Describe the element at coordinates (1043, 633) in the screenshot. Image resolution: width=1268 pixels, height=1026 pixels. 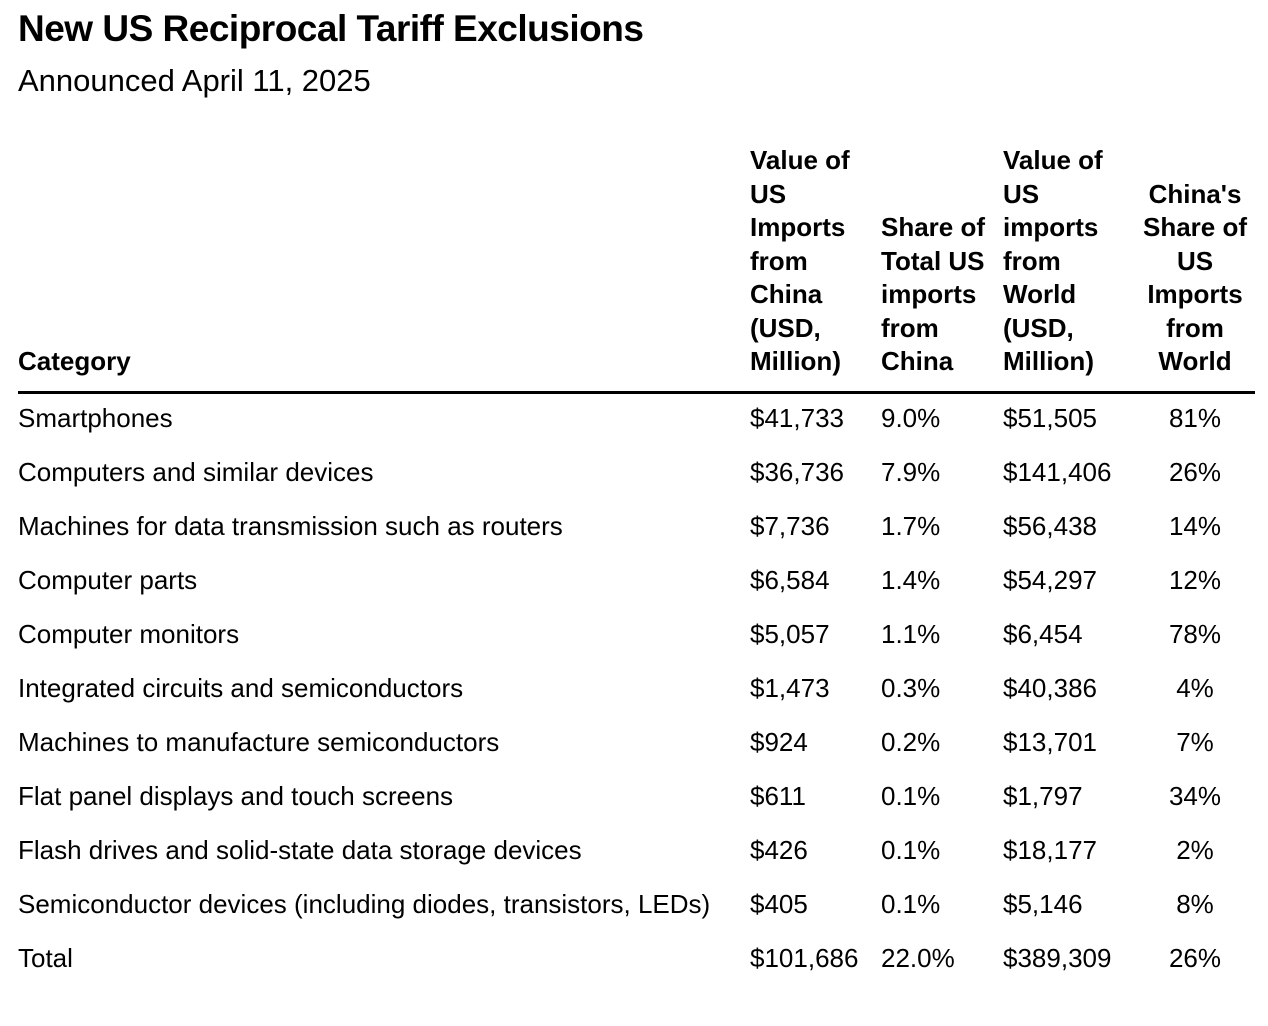
I see `table-cell: $6,454` at that location.